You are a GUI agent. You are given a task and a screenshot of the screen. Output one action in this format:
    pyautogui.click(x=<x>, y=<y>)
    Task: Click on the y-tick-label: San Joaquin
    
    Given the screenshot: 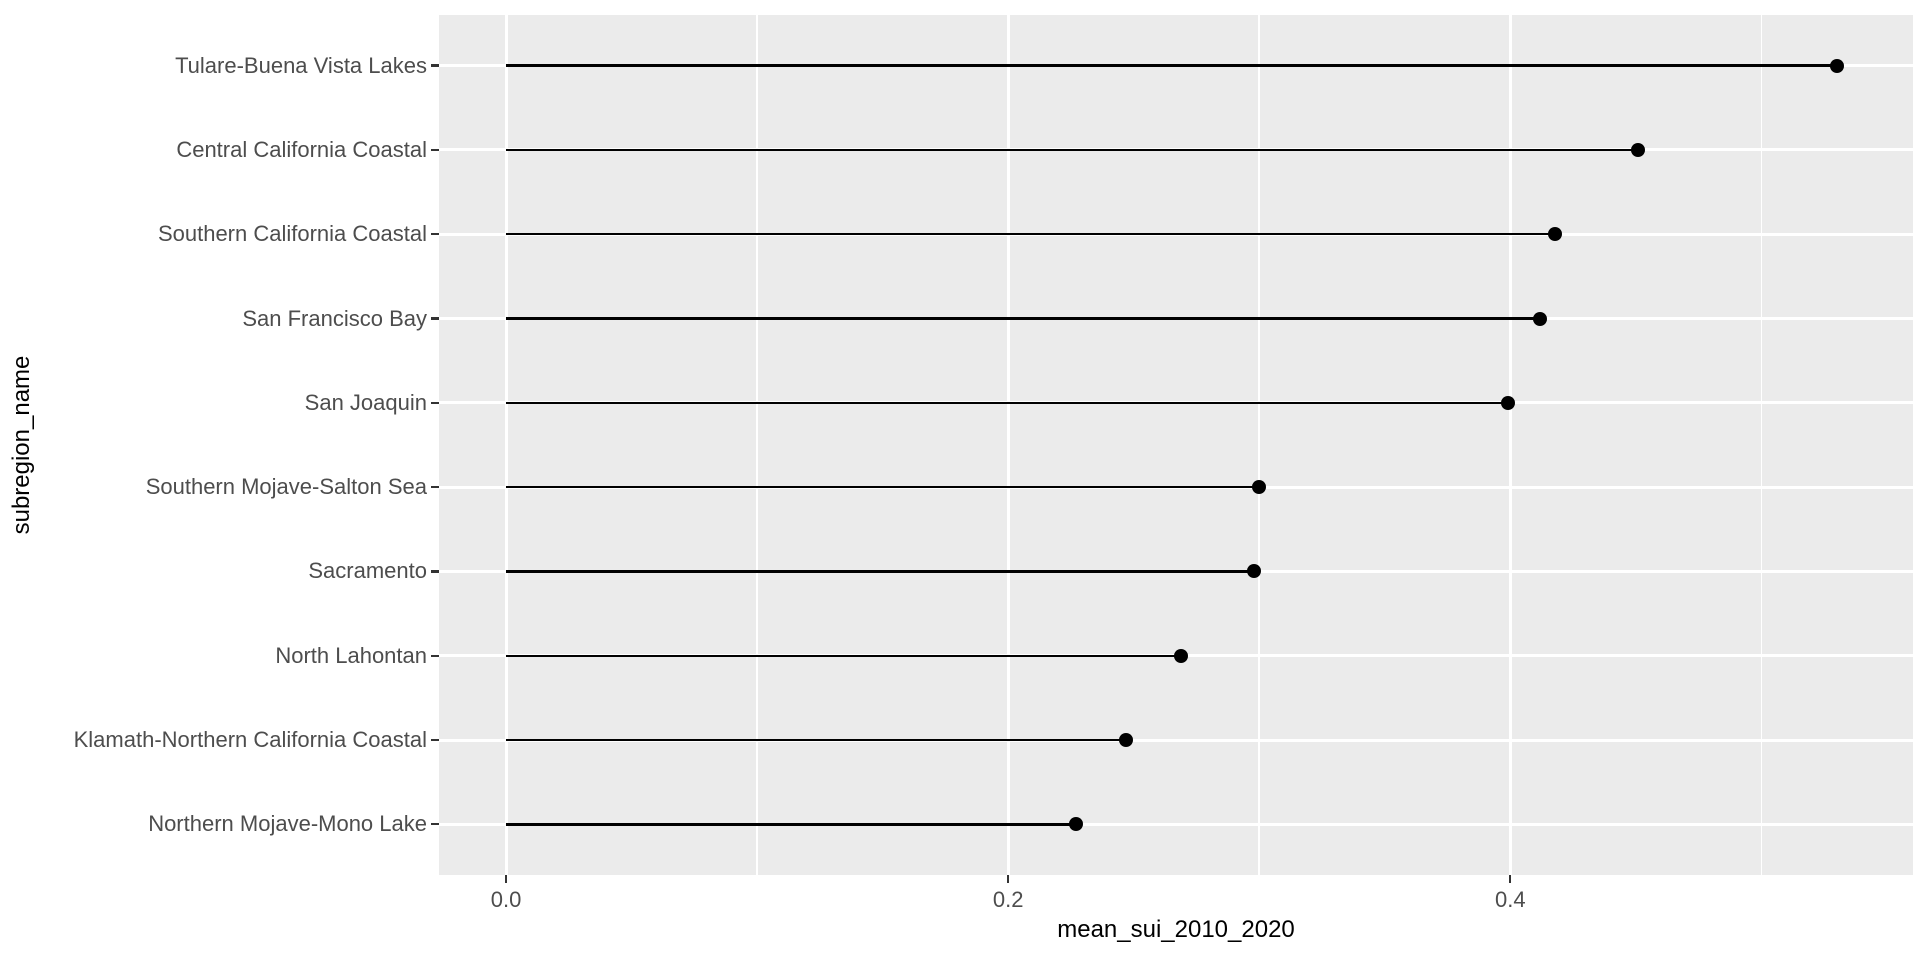 What is the action you would take?
    pyautogui.click(x=365, y=402)
    